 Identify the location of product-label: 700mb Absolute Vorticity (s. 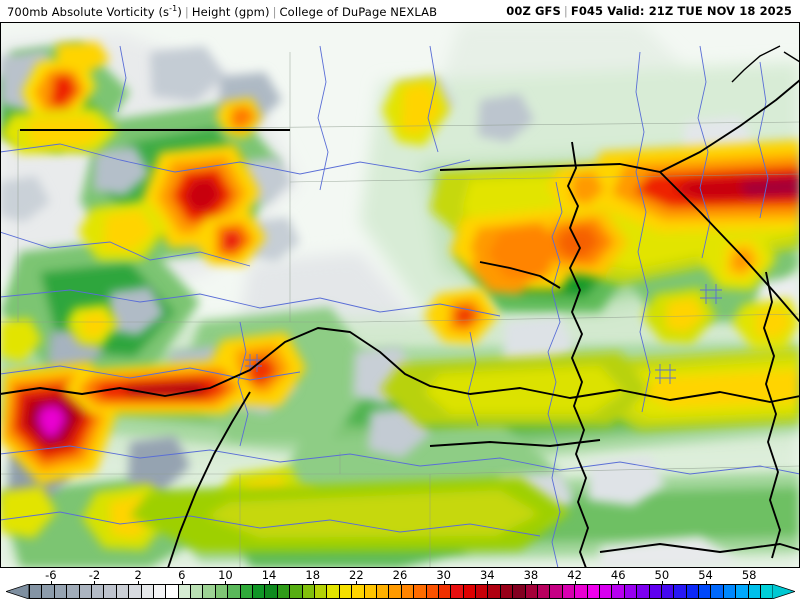
(88, 11).